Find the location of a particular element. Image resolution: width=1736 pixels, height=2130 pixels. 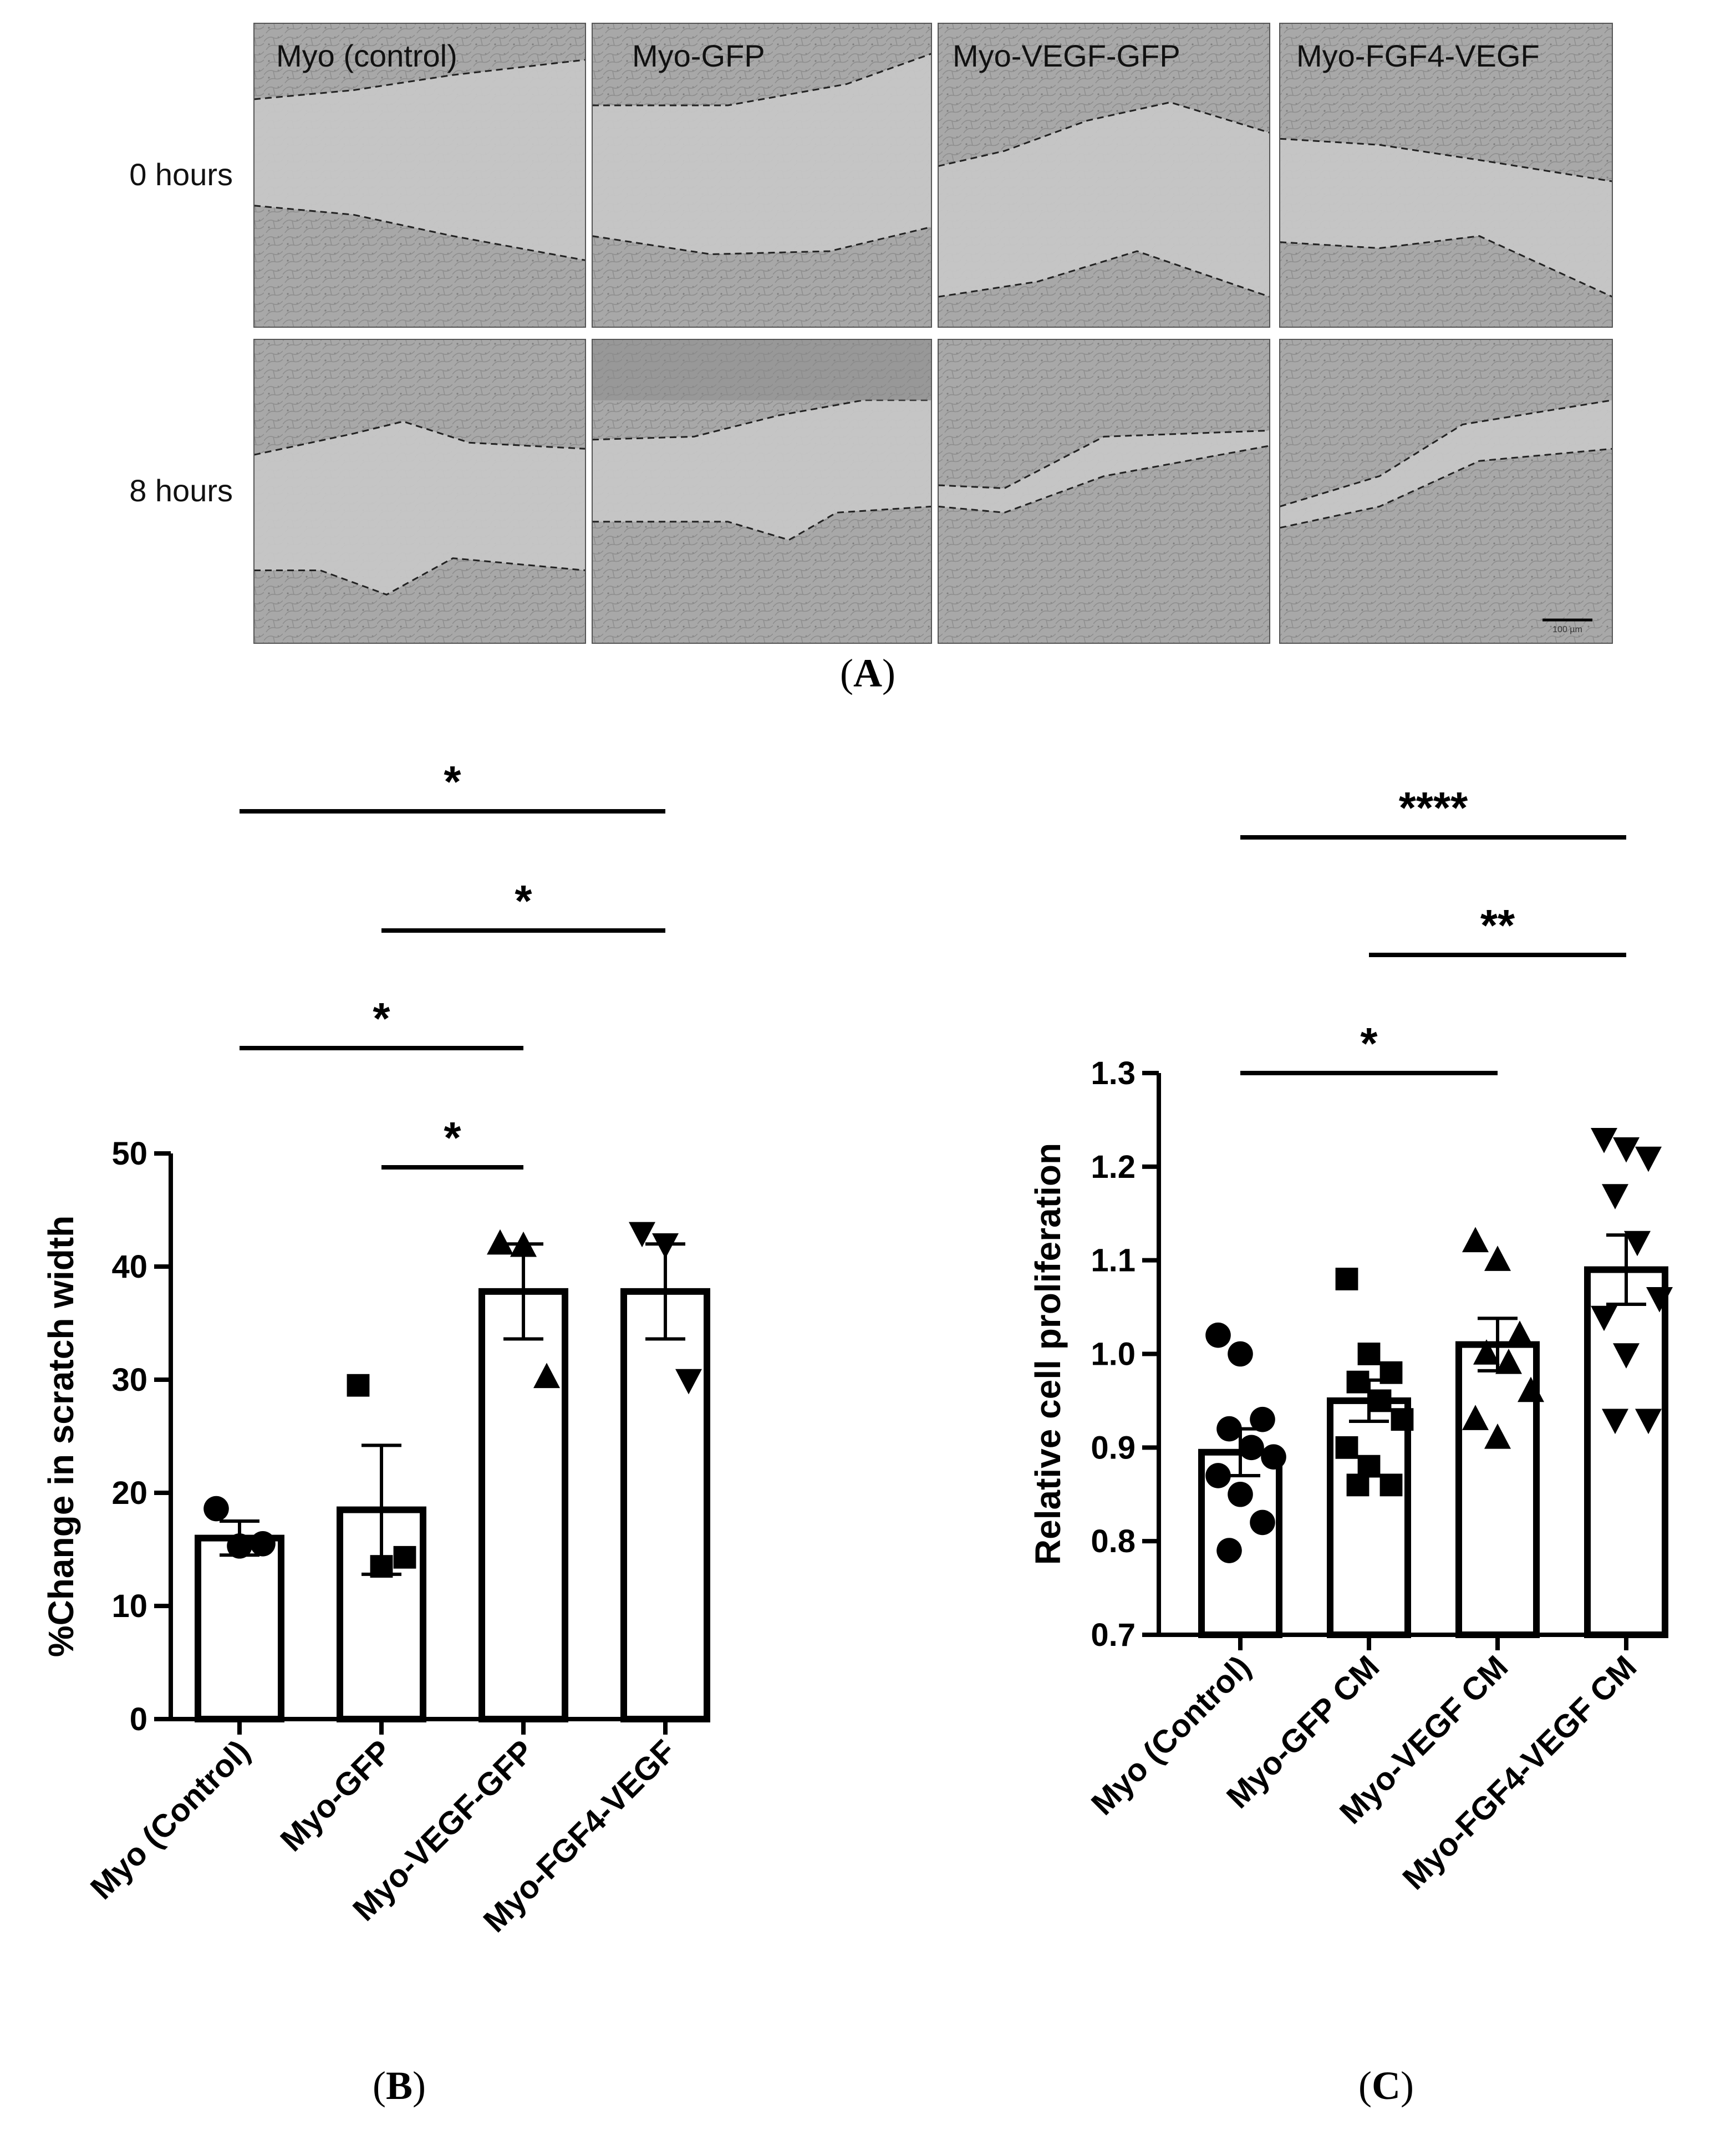

image-shadow is located at coordinates (762, 369).